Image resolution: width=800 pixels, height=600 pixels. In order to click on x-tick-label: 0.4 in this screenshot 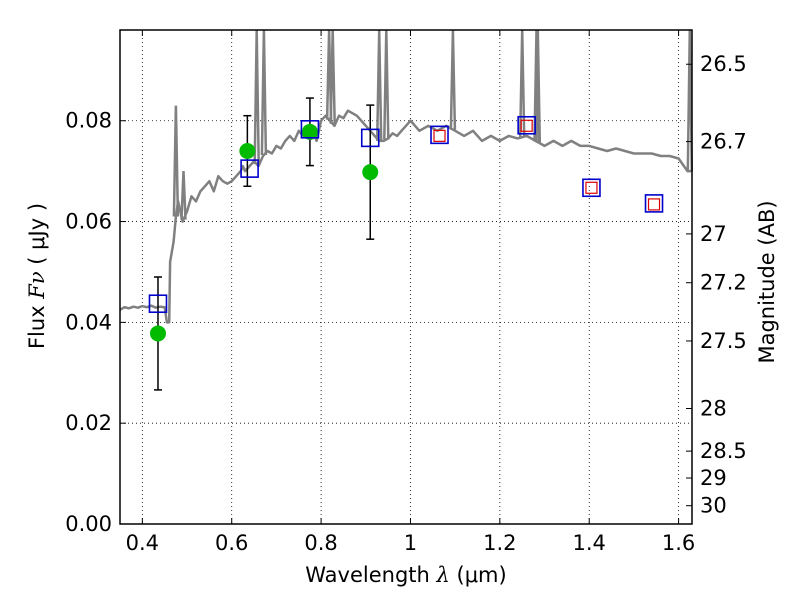, I will do `click(142, 543)`.